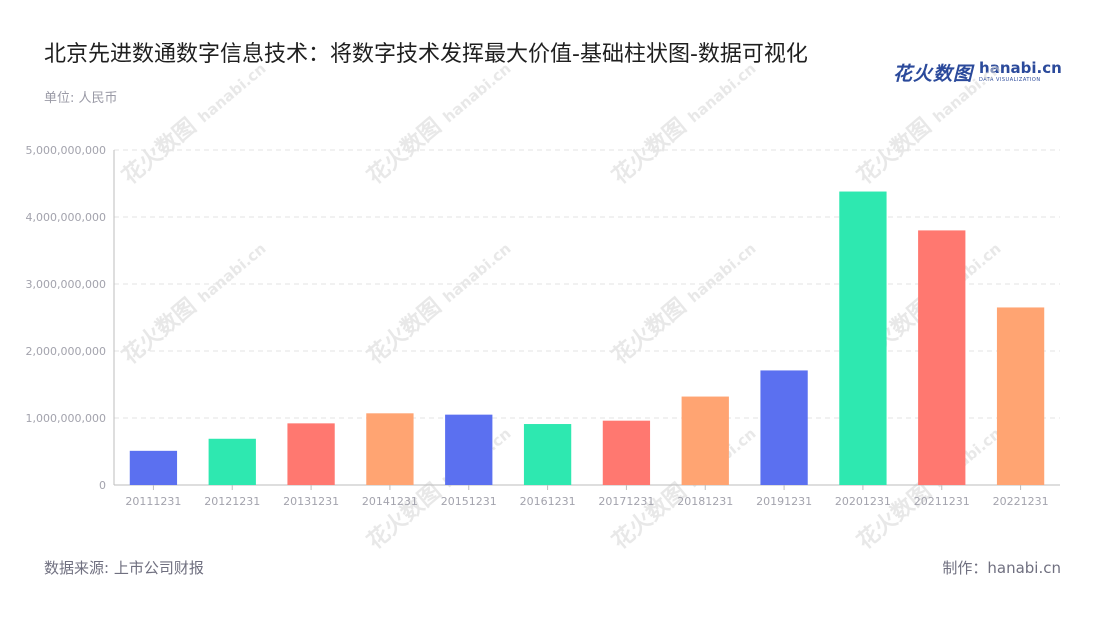  Describe the element at coordinates (66, 418) in the screenshot. I see `y-tick-label: 1,000,000,000` at that location.